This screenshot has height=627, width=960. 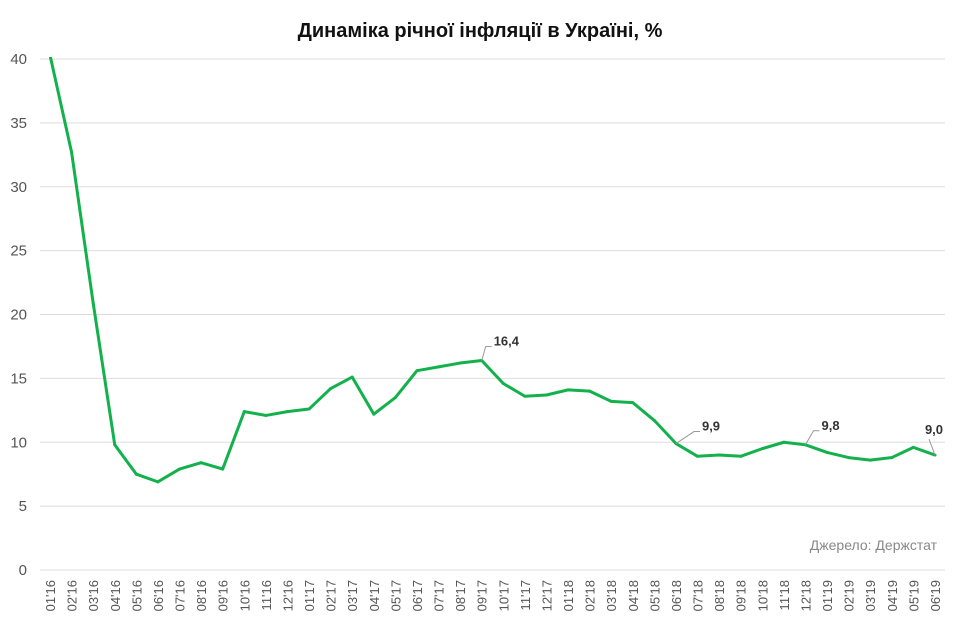 I want to click on x-tick-label: 01'18, so click(x=568, y=595).